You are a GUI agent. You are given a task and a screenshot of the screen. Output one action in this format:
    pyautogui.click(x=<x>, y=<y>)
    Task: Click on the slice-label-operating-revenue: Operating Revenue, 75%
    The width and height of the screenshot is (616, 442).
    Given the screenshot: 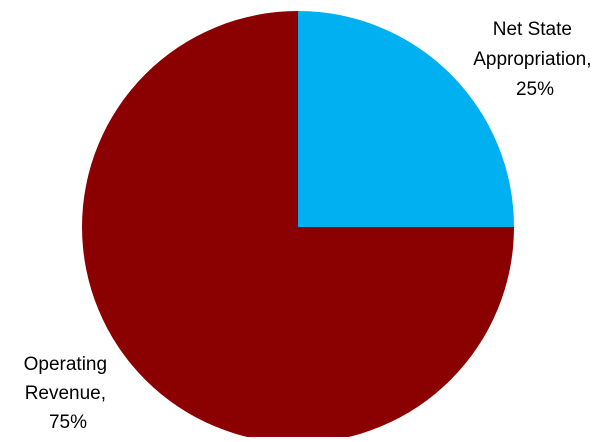 What is the action you would take?
    pyautogui.click(x=68, y=393)
    